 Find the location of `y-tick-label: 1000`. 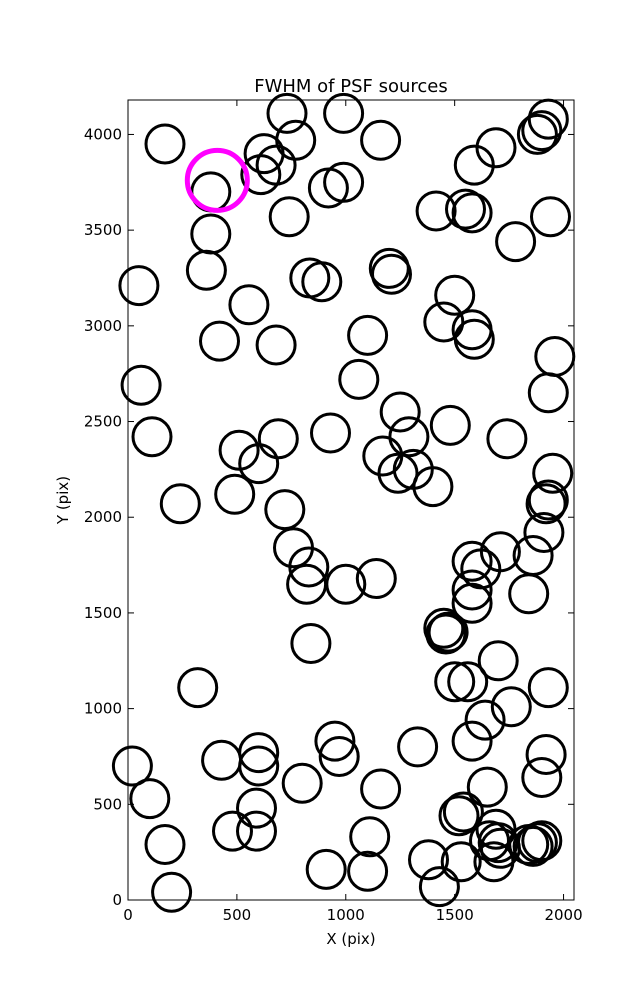

y-tick-label: 1000 is located at coordinates (103, 709).